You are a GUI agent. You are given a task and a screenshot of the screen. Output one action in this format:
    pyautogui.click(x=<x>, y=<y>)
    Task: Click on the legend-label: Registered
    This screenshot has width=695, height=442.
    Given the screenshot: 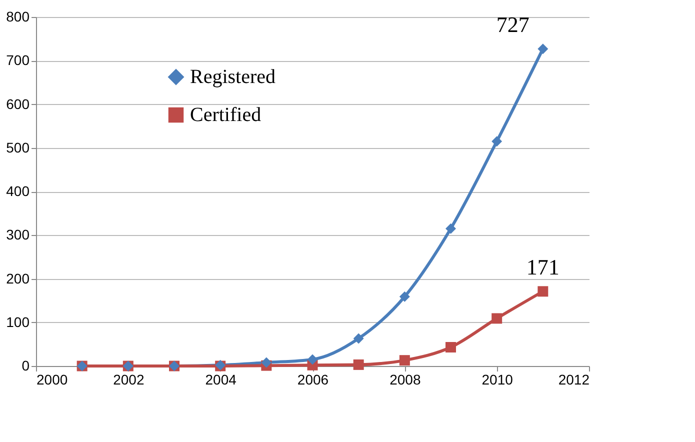 What is the action you would take?
    pyautogui.click(x=233, y=77)
    